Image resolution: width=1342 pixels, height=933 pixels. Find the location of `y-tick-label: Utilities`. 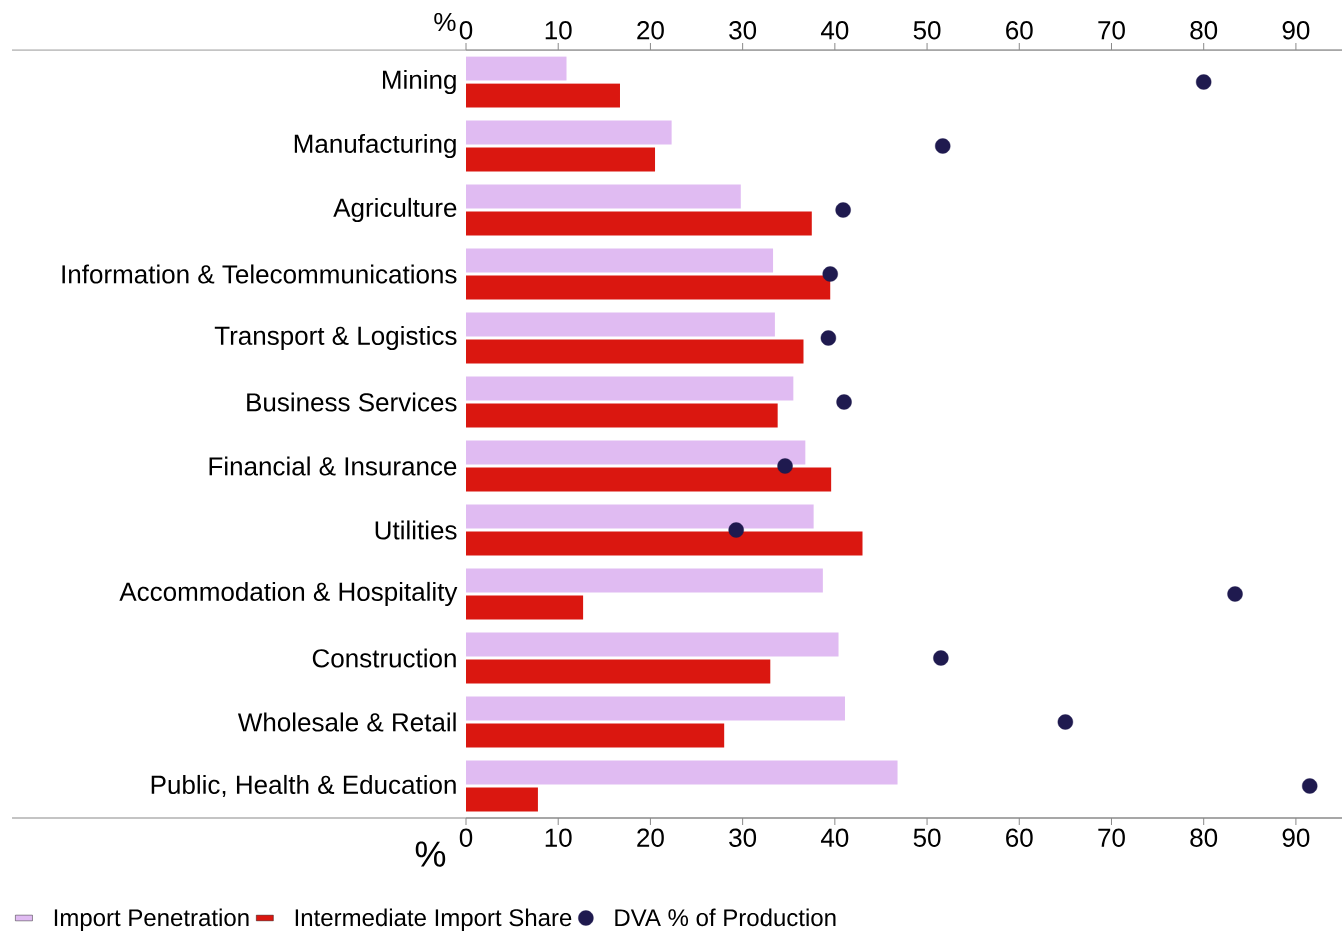

y-tick-label: Utilities is located at coordinates (416, 530).